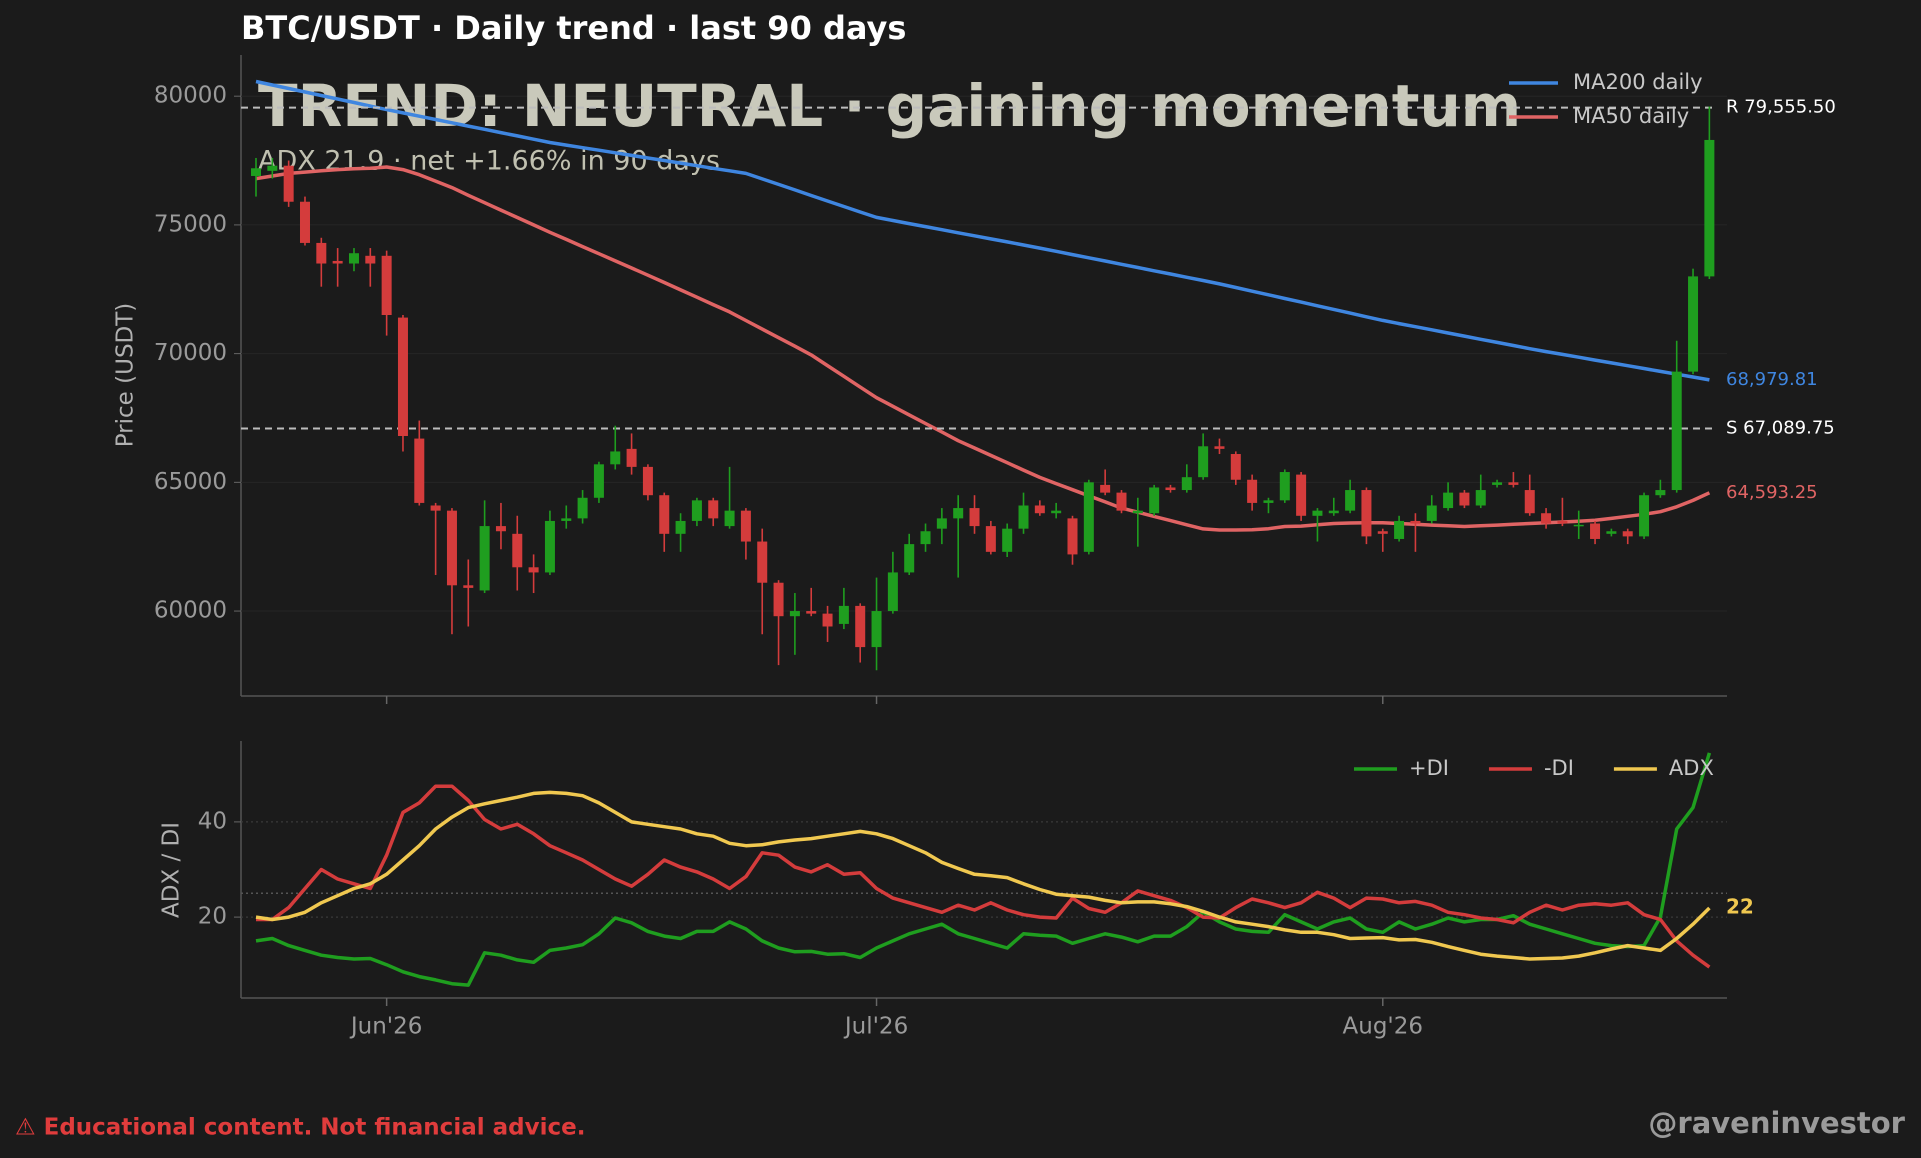 The height and width of the screenshot is (1158, 1921). I want to click on level-label: S 67,089.75, so click(1780, 428).